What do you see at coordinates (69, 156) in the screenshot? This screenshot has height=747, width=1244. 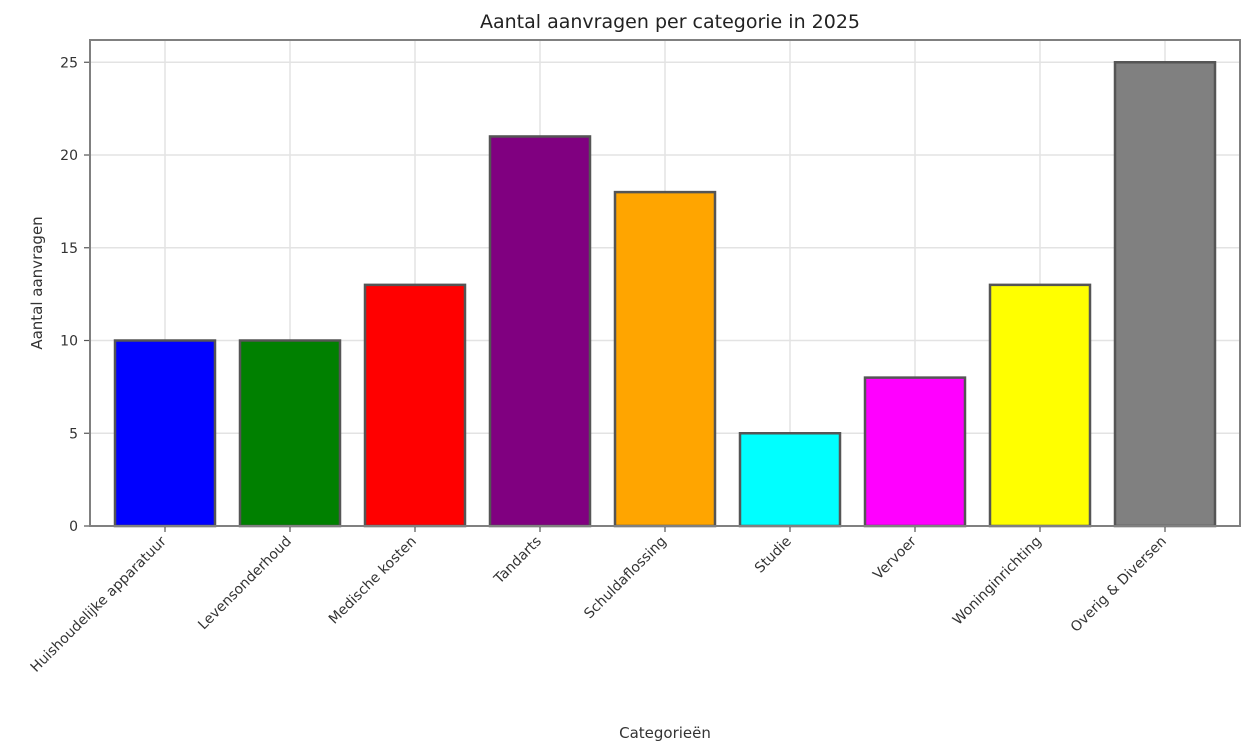 I see `y-tick-label: 20` at bounding box center [69, 156].